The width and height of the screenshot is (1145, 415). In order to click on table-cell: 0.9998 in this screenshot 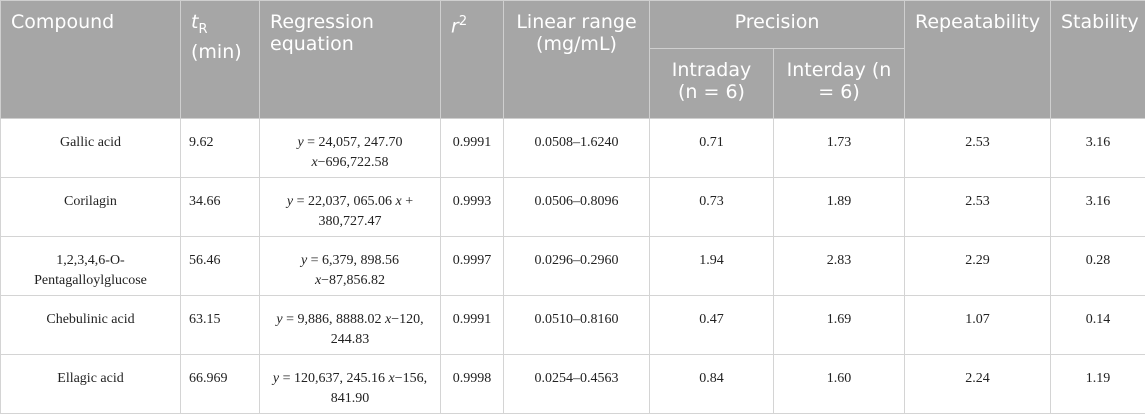, I will do `click(472, 384)`.